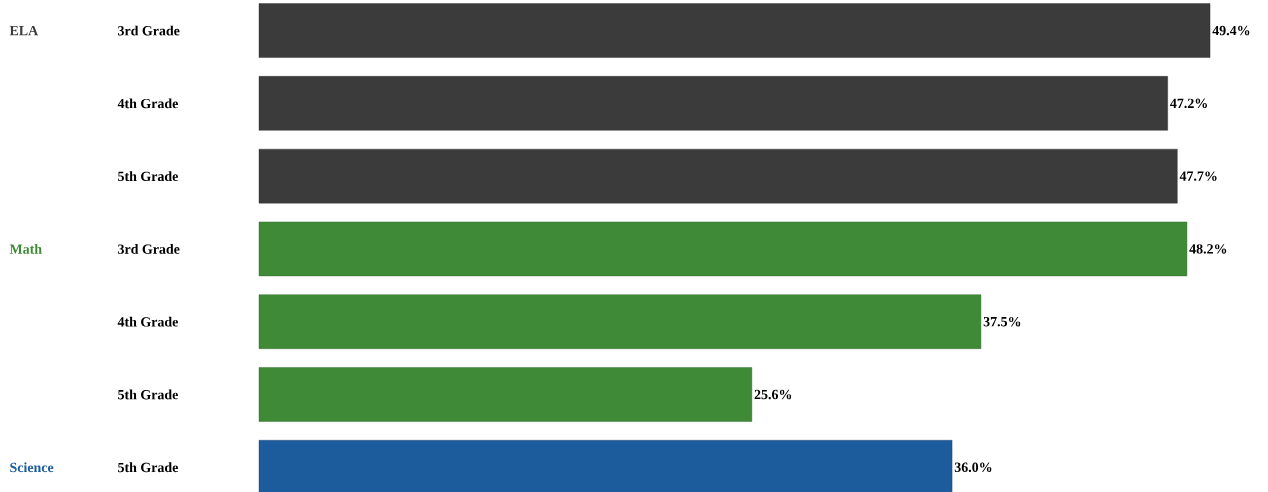  I want to click on text: ELA, so click(24, 30).